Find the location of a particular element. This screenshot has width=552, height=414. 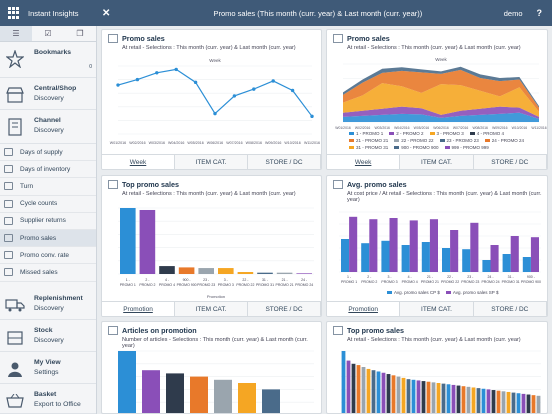

card-title: Top promo sales is located at coordinates (375, 330).